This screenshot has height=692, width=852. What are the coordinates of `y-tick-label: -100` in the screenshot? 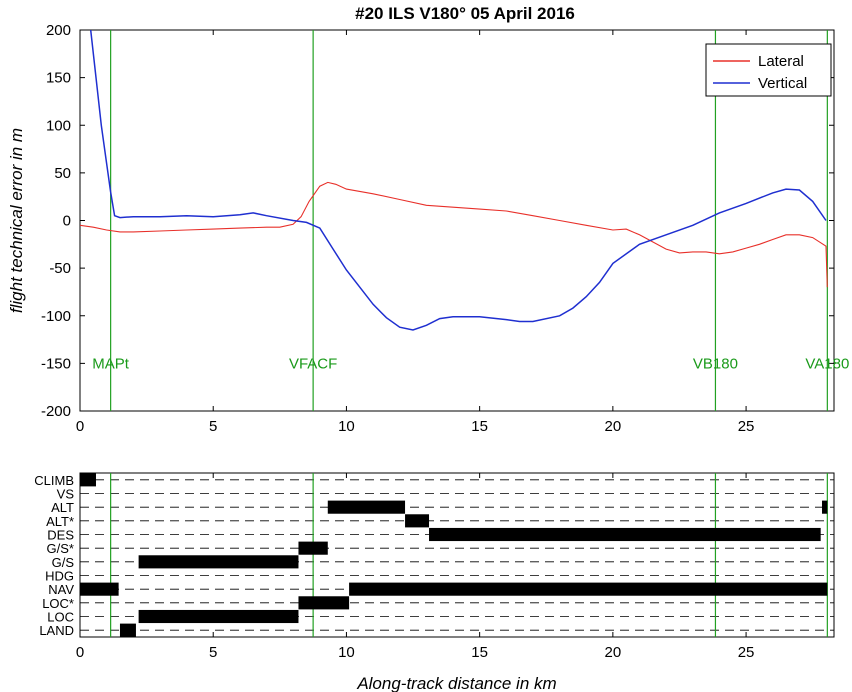 It's located at (56, 316).